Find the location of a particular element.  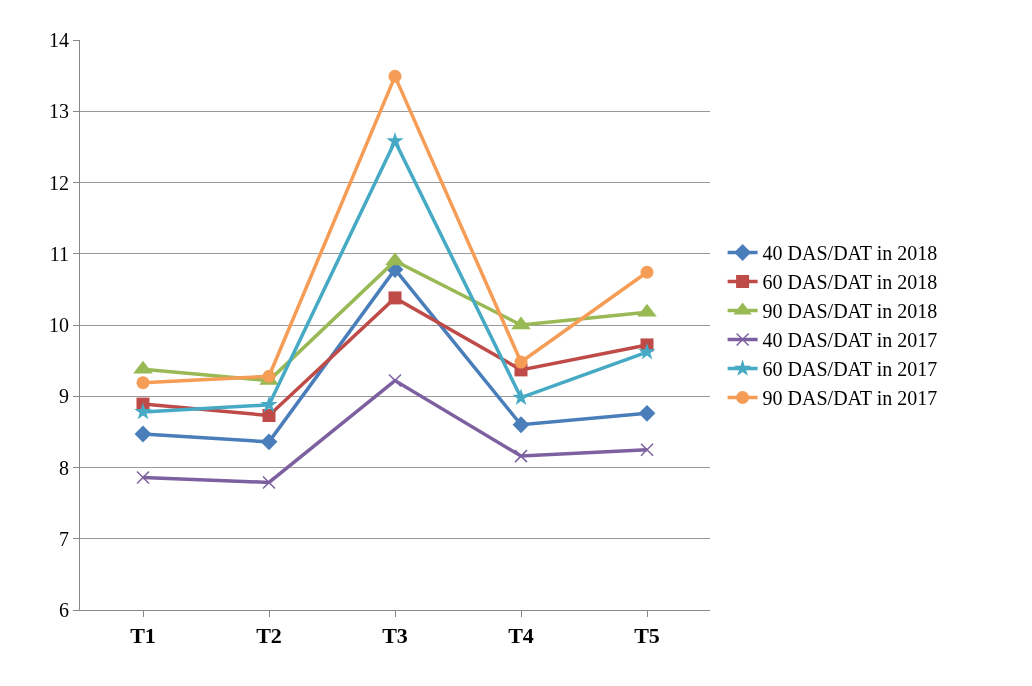

y-tick-label: 8 is located at coordinates (64, 467).